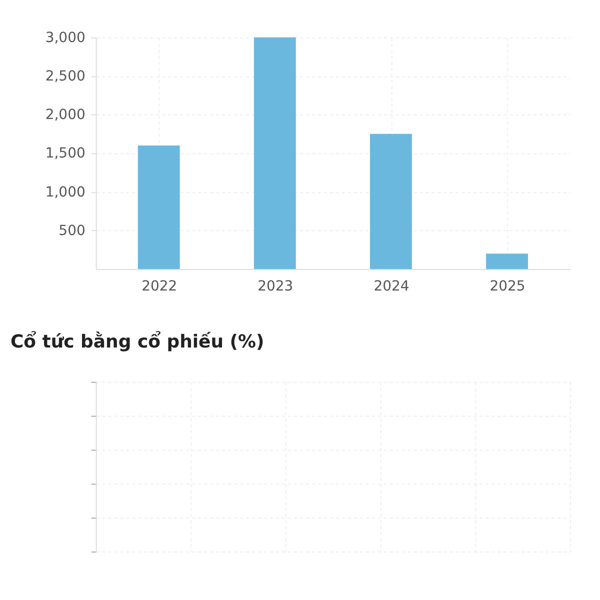  I want to click on y-tick-label: 2,500, so click(65, 76).